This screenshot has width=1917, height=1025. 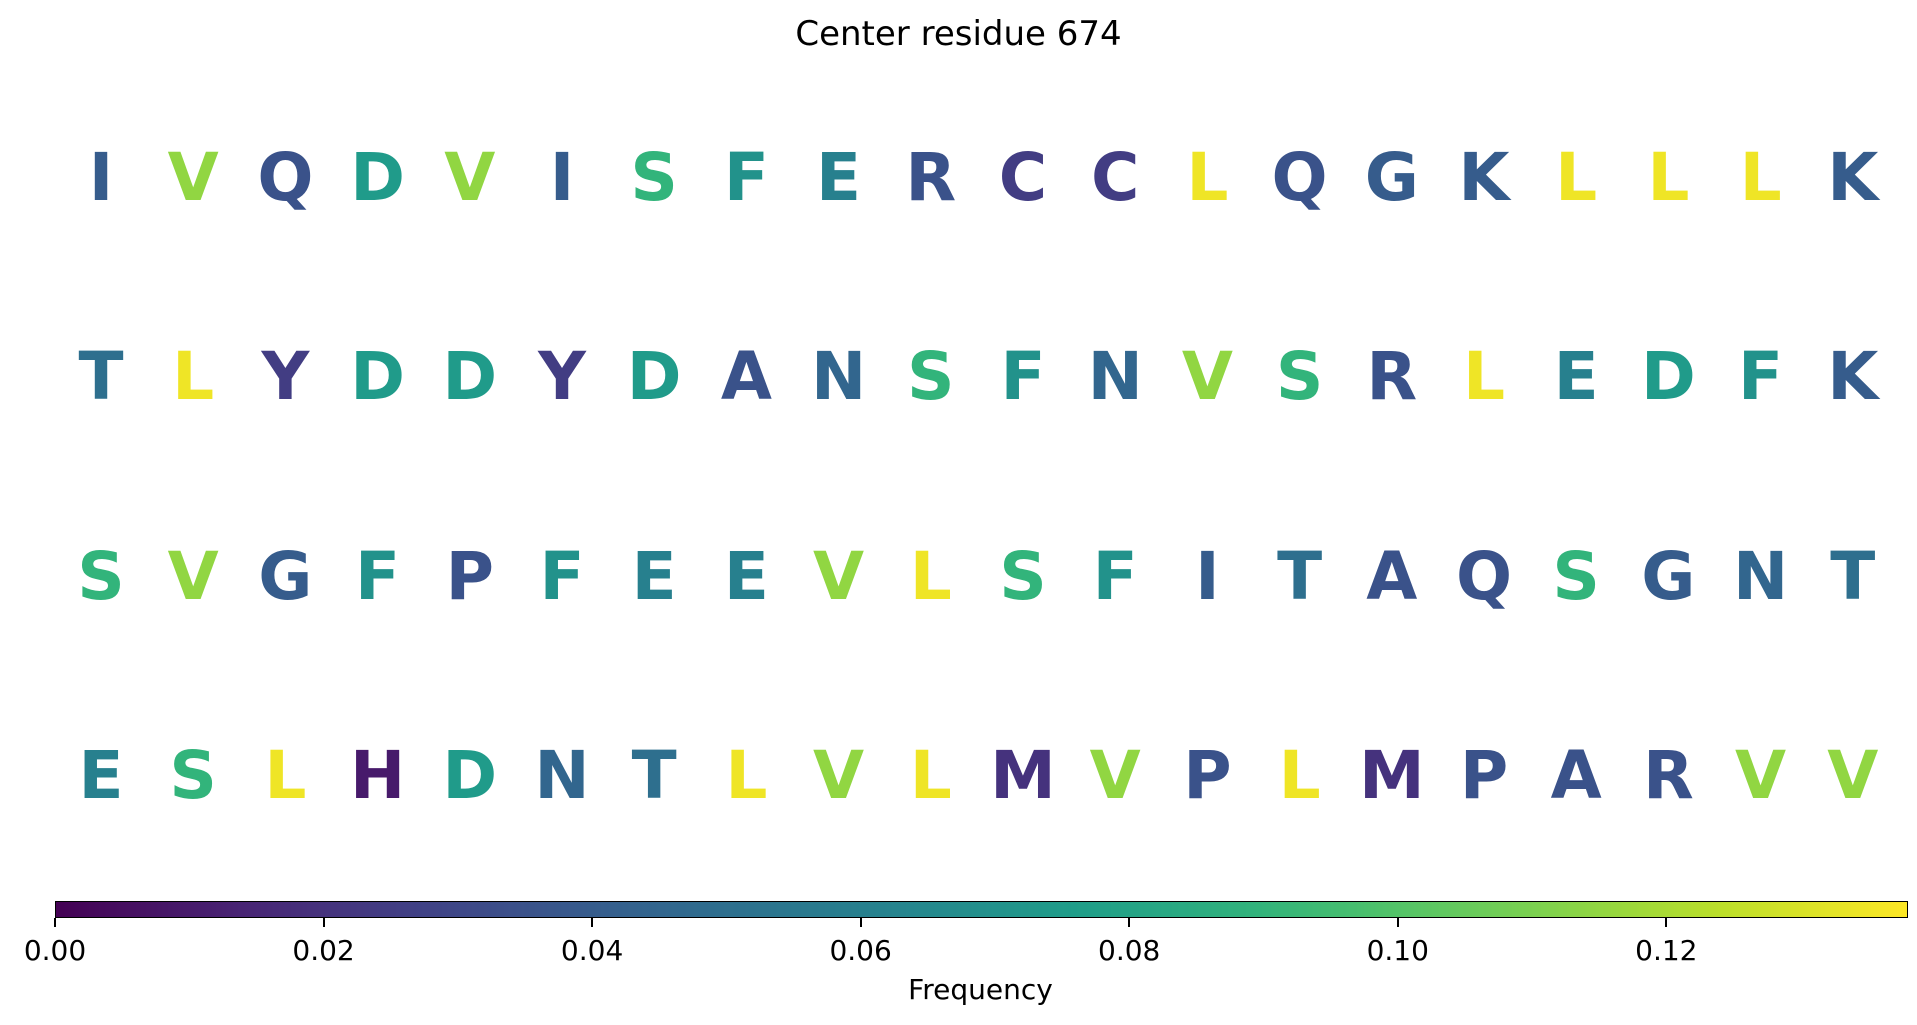 I want to click on colorbar-tick-label: 0.06, so click(x=860, y=950).